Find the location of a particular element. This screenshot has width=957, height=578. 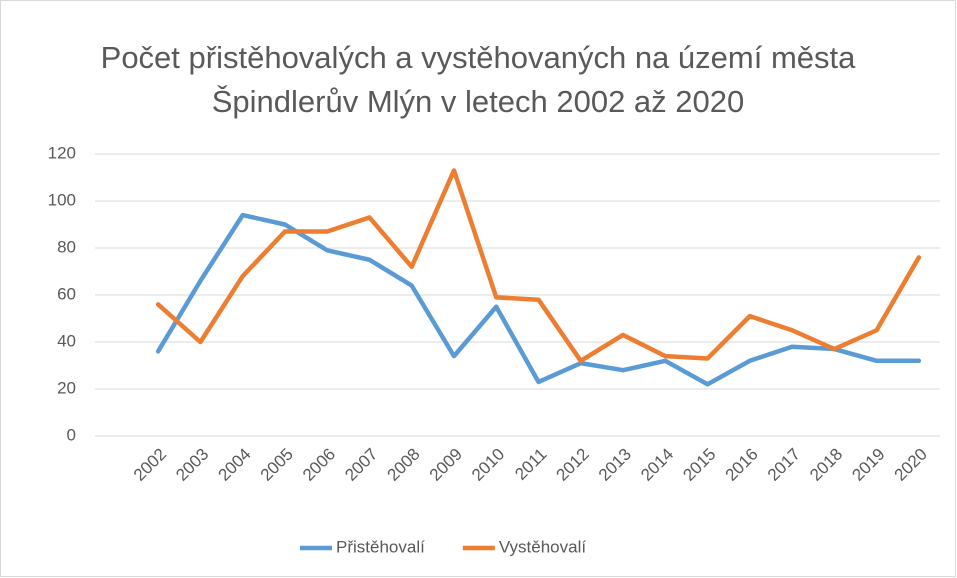

x-tick-label: 2016 is located at coordinates (742, 465).